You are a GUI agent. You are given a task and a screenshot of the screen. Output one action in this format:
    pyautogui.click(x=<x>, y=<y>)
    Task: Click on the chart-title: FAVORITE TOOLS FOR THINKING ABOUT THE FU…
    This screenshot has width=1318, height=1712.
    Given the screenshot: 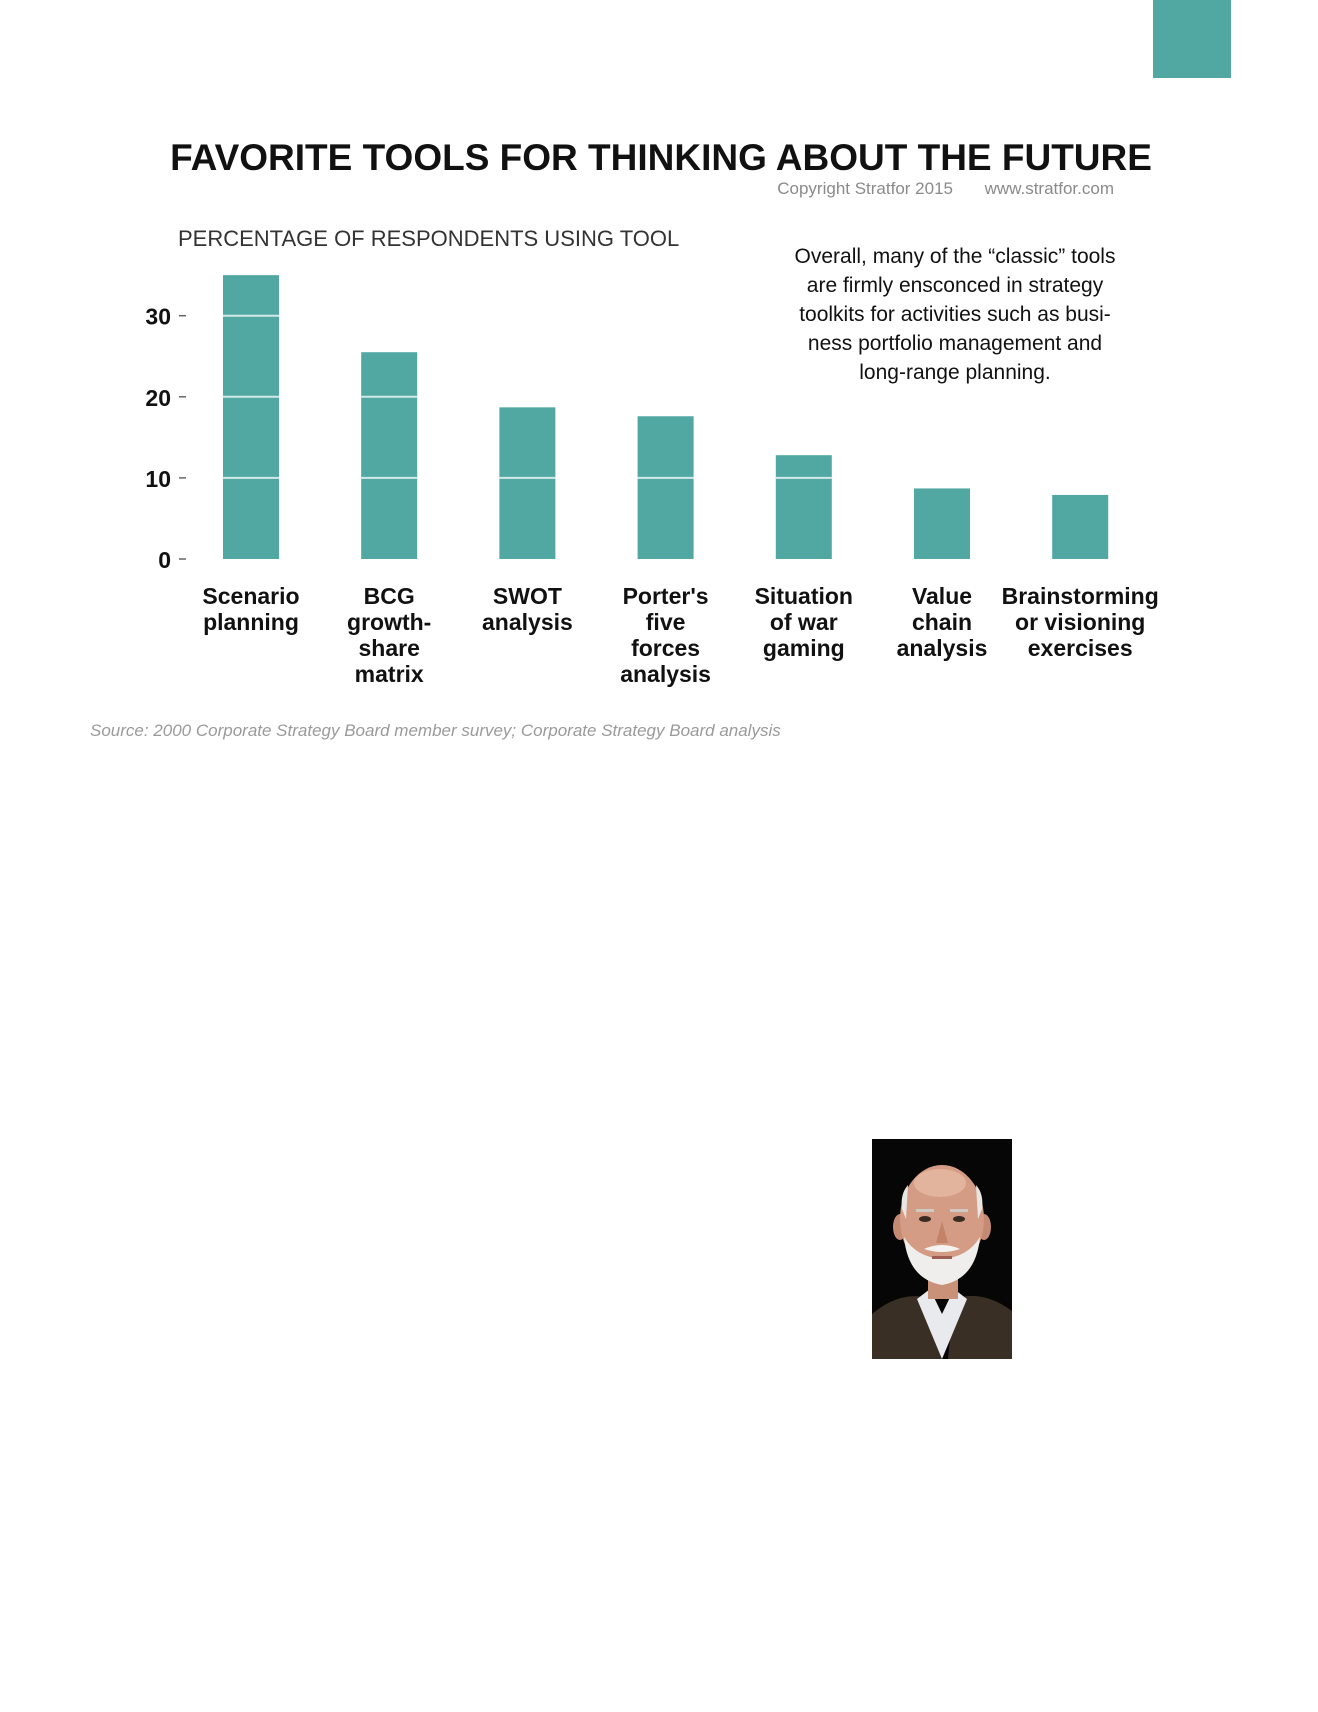 What is the action you would take?
    pyautogui.click(x=661, y=157)
    